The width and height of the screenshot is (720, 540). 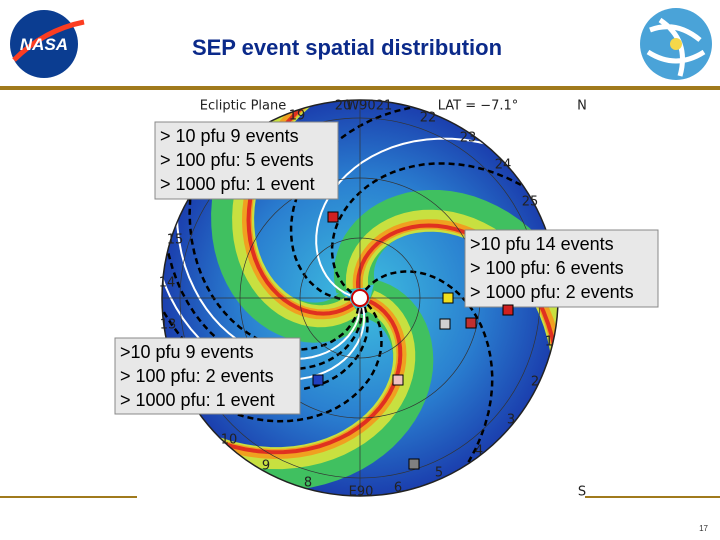 I want to click on event-box-line: > 100 pfu: 2 events, so click(x=197, y=376).